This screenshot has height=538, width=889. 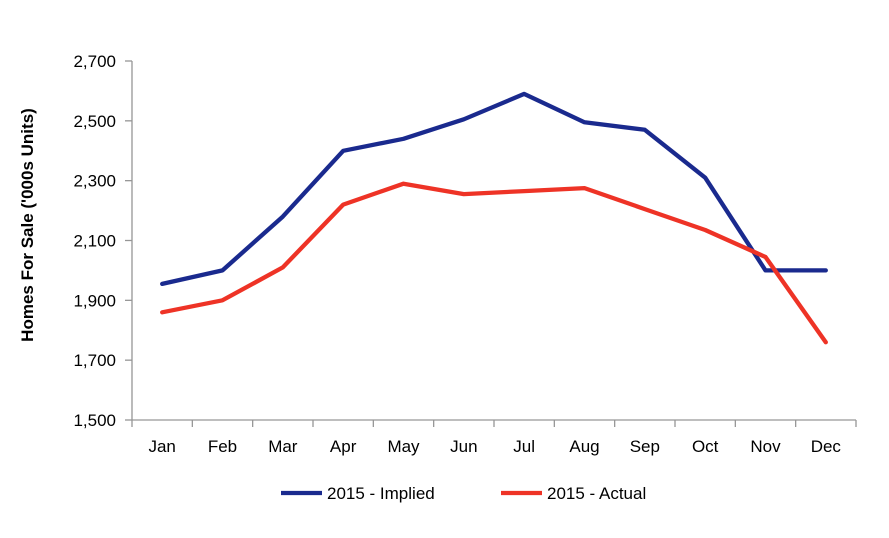 What do you see at coordinates (494, 423) in the screenshot?
I see `x-axis-ticks` at bounding box center [494, 423].